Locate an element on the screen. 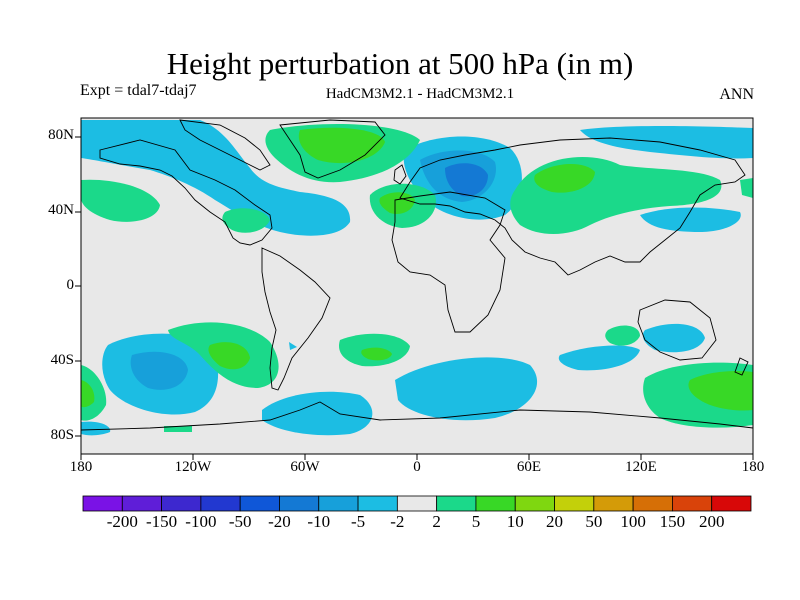  greenland-coast is located at coordinates (332, 149).